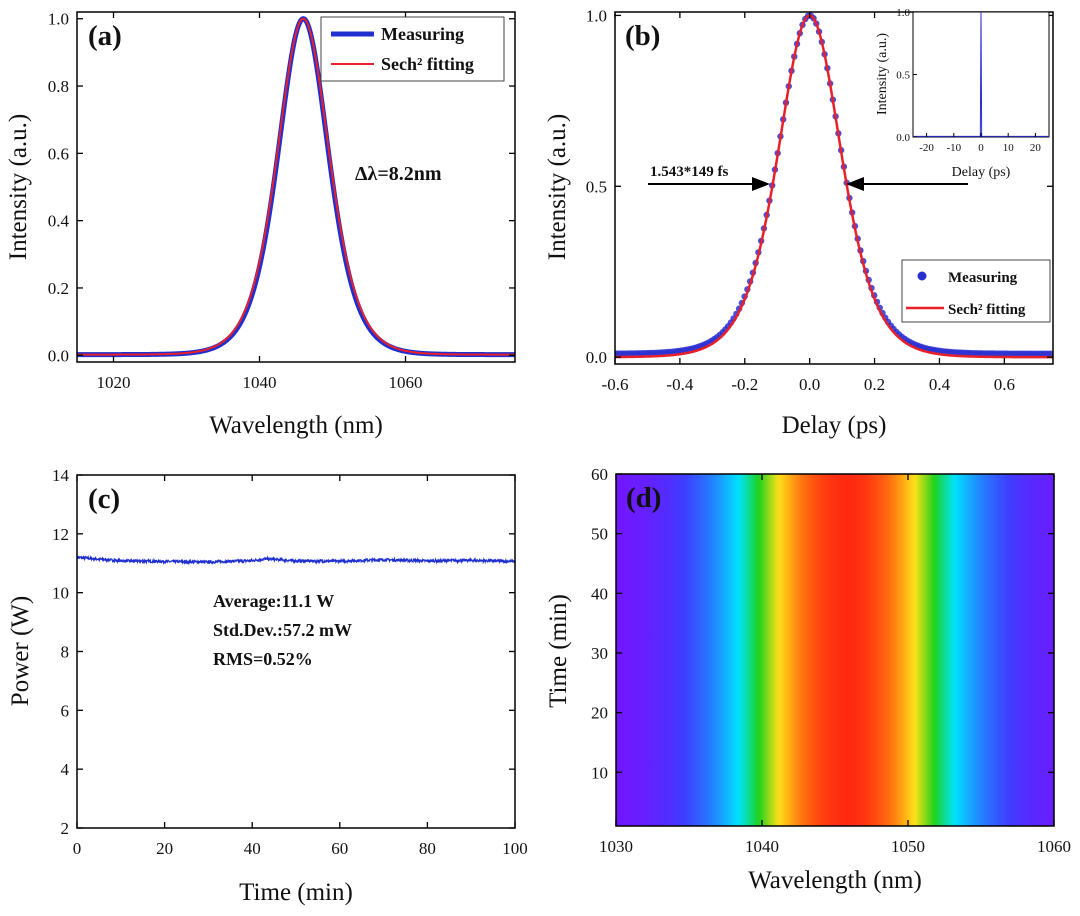 The height and width of the screenshot is (916, 1080). I want to click on panel-d-x-tick-label: 1060, so click(1054, 846).